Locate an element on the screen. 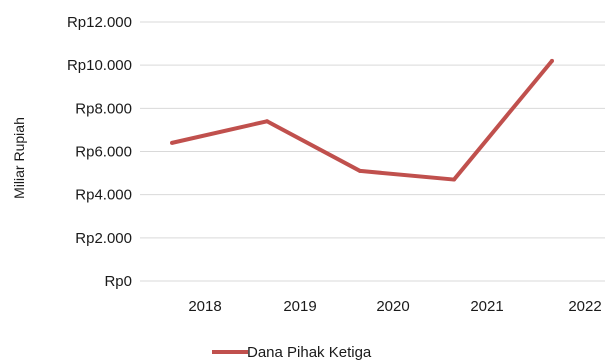  x-tick-label: 2022 is located at coordinates (584, 306).